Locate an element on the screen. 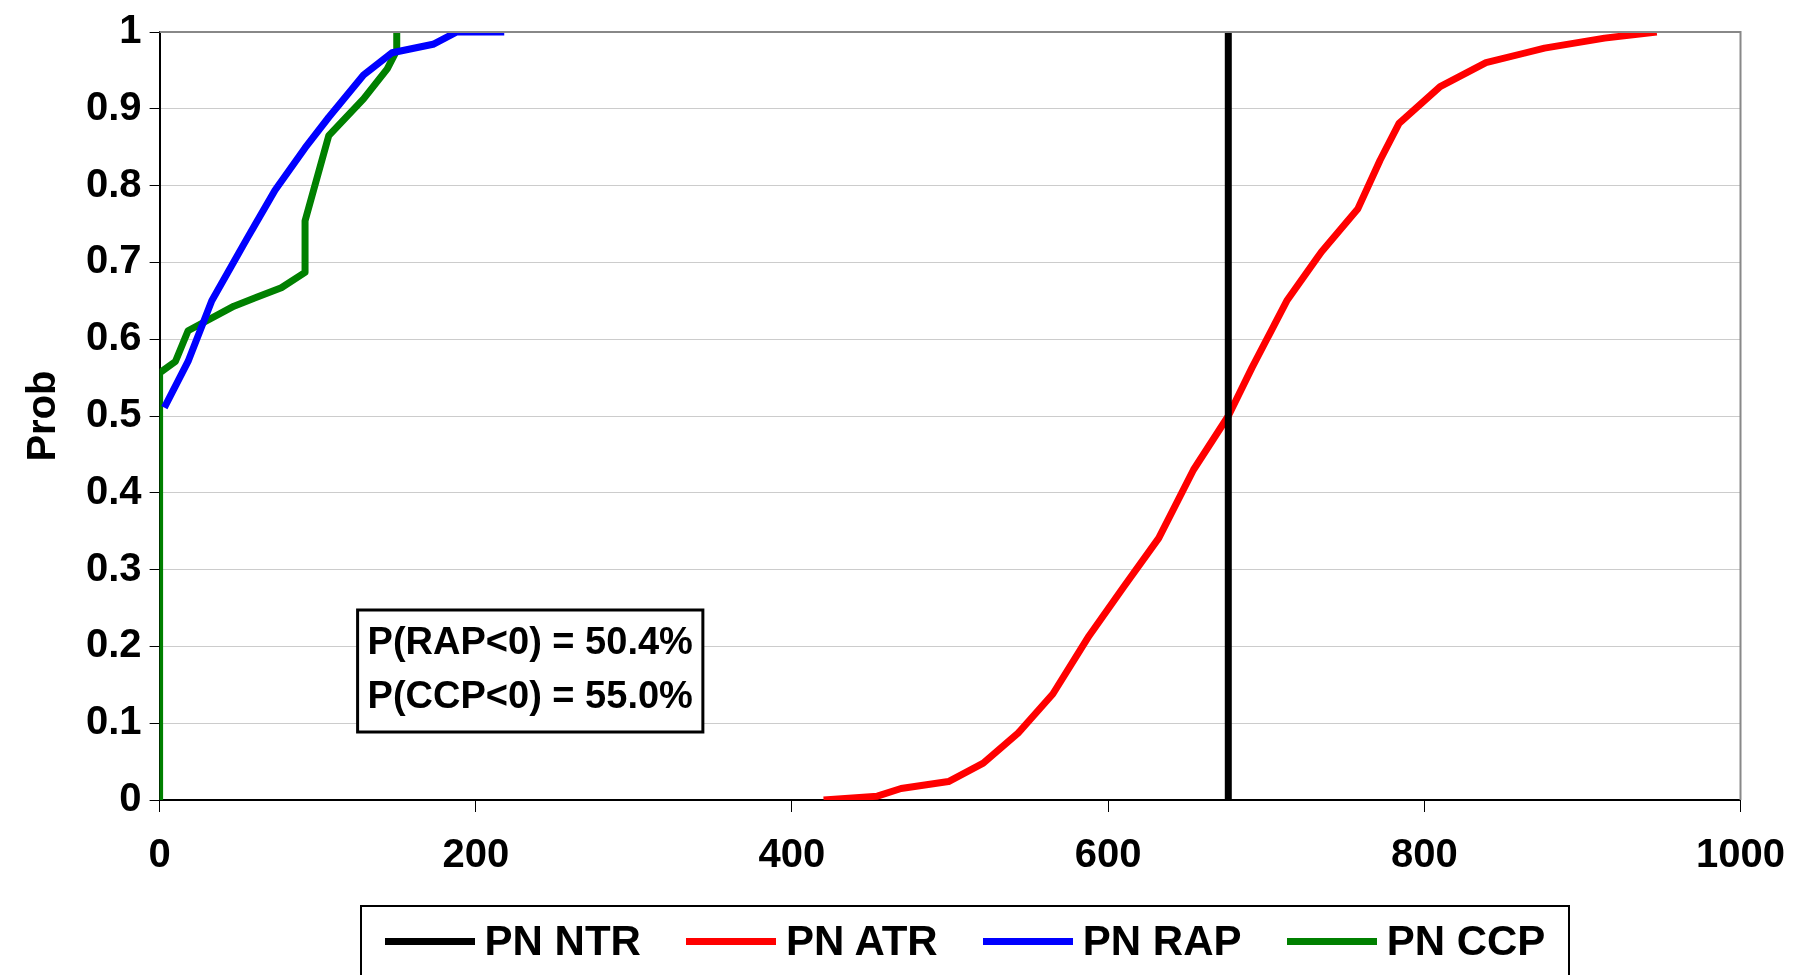 Image resolution: width=1805 pixels, height=978 pixels. y-tick-label: 1 is located at coordinates (130, 29).